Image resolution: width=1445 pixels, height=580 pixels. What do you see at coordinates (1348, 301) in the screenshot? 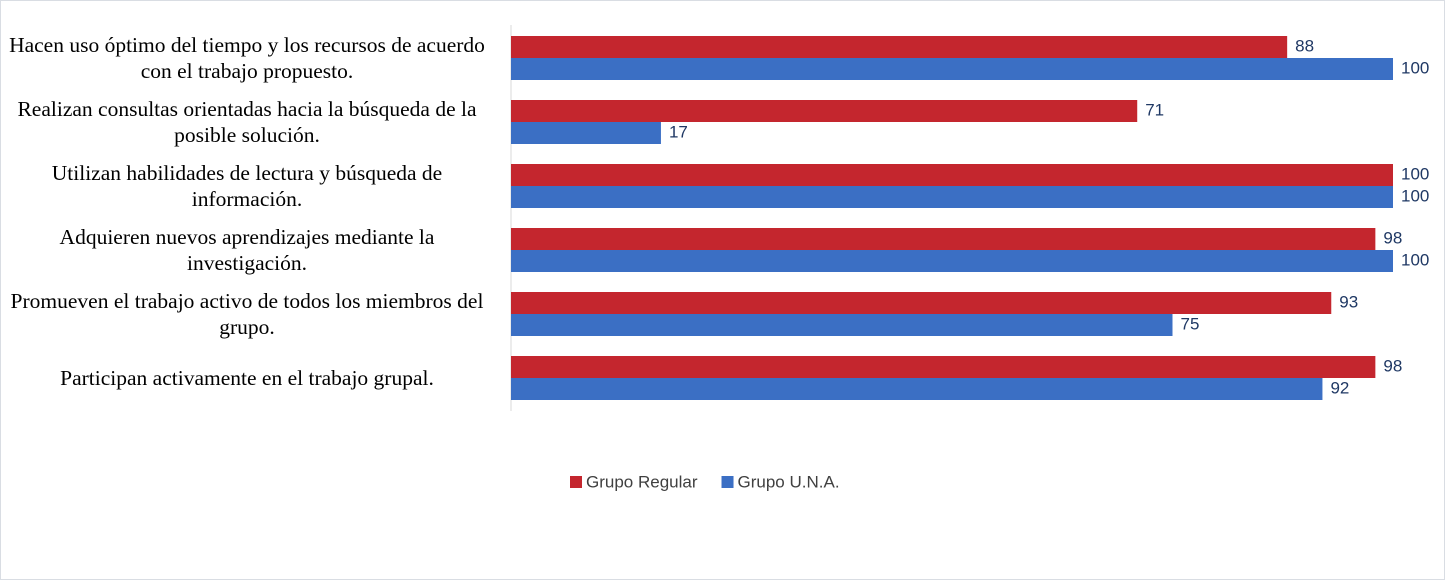
I see `value-label: 93` at bounding box center [1348, 301].